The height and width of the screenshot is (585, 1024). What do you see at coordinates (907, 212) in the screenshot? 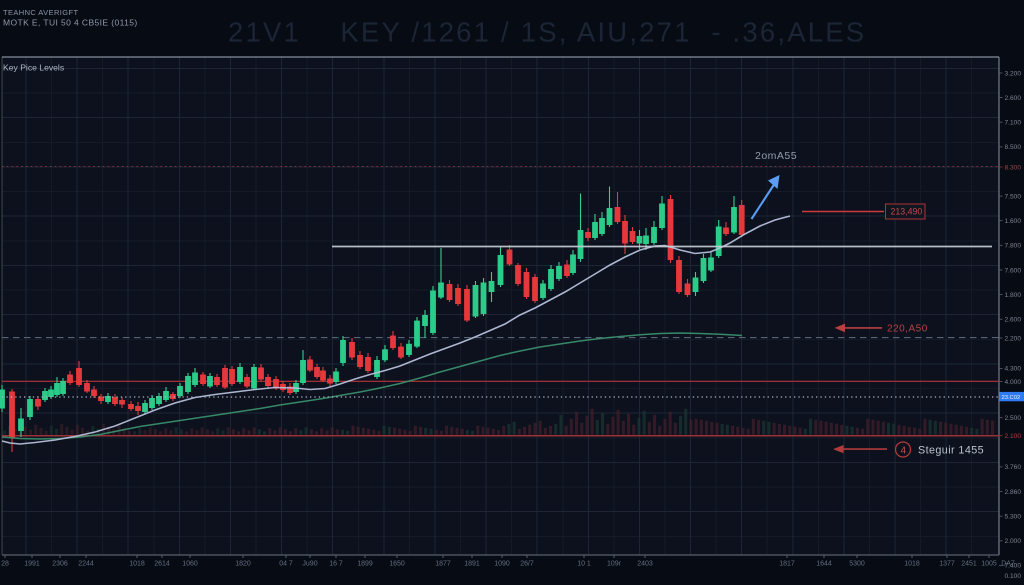
I see `svg-text: 213,490` at bounding box center [907, 212].